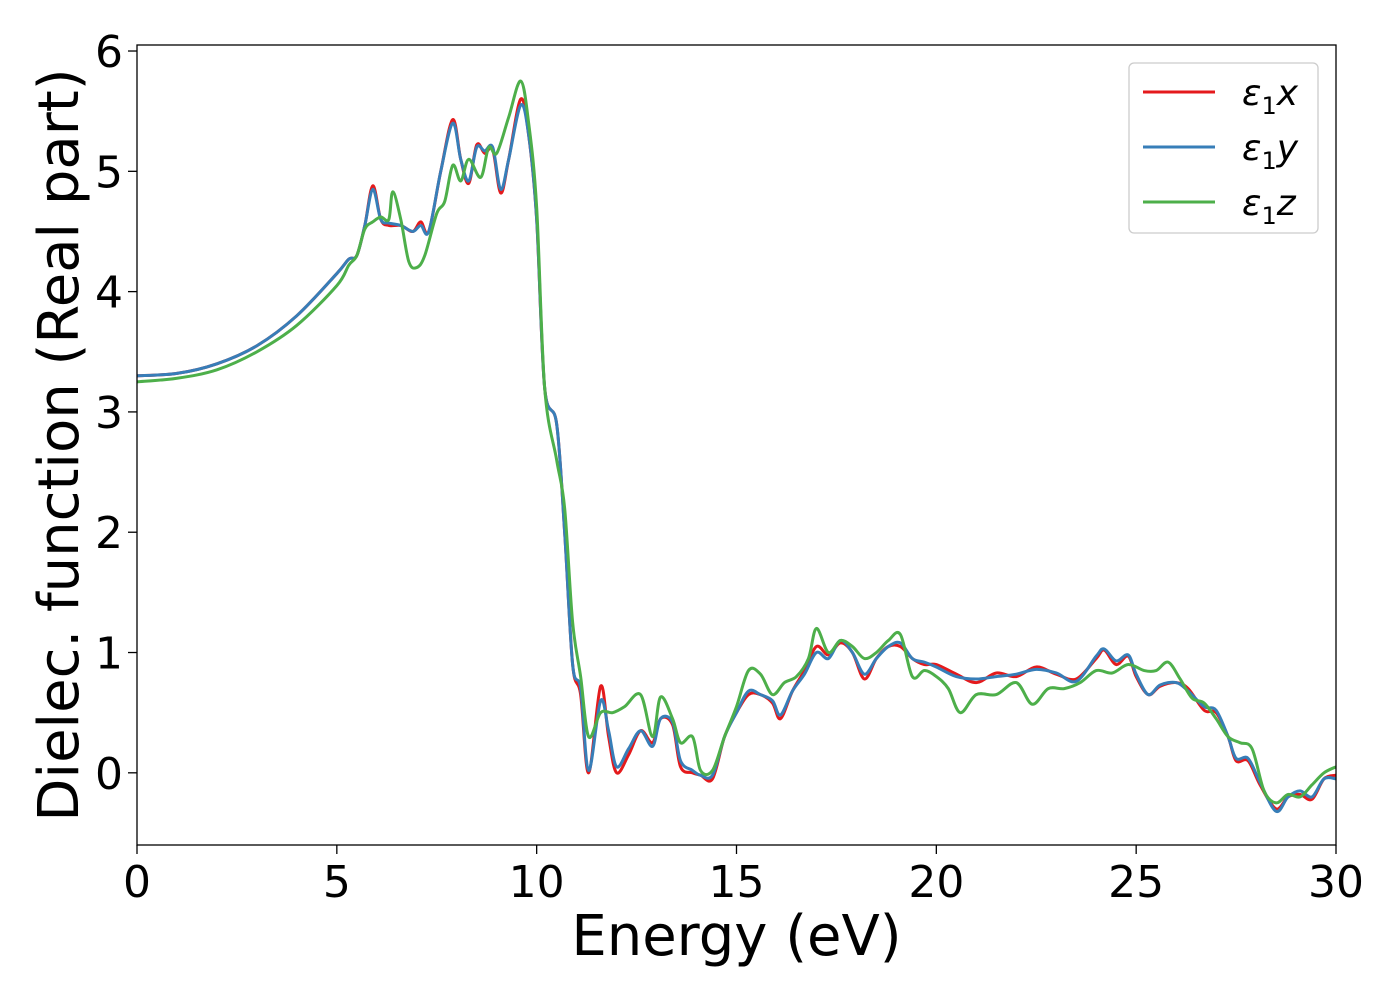 The height and width of the screenshot is (1000, 1400). I want to click on y-tick-label: 0, so click(109, 774).